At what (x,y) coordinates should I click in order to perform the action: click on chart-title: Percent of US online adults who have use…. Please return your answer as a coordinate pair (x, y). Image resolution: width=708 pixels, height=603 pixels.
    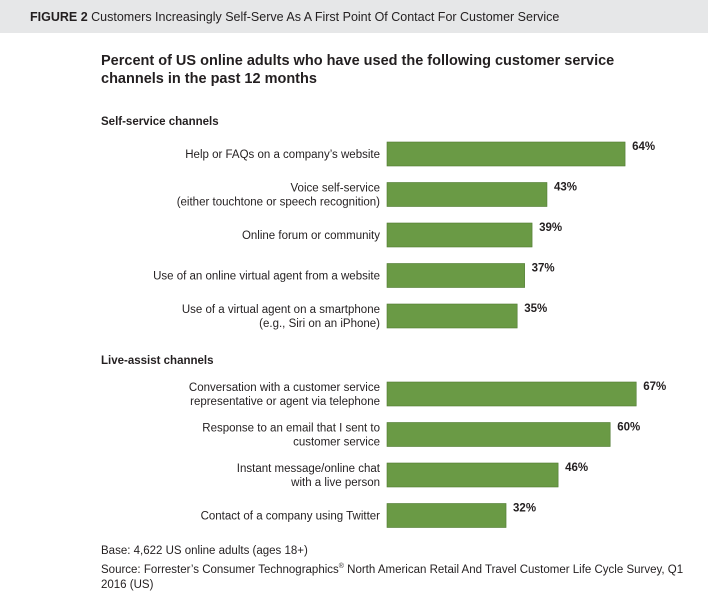
    Looking at the image, I should click on (358, 70).